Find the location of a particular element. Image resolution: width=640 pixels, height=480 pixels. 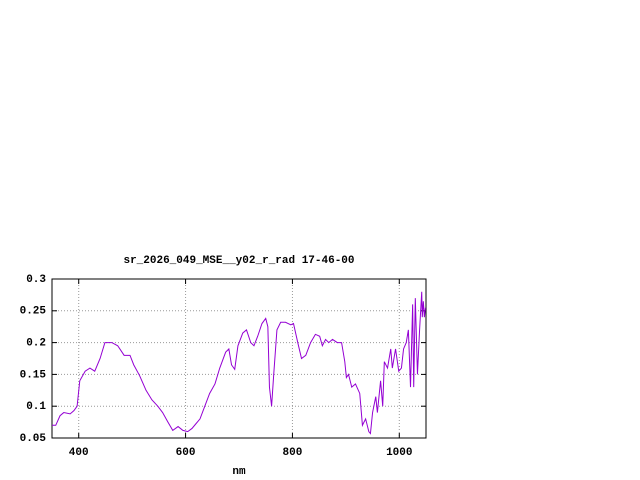

x-axis-label: nm is located at coordinates (239, 472).